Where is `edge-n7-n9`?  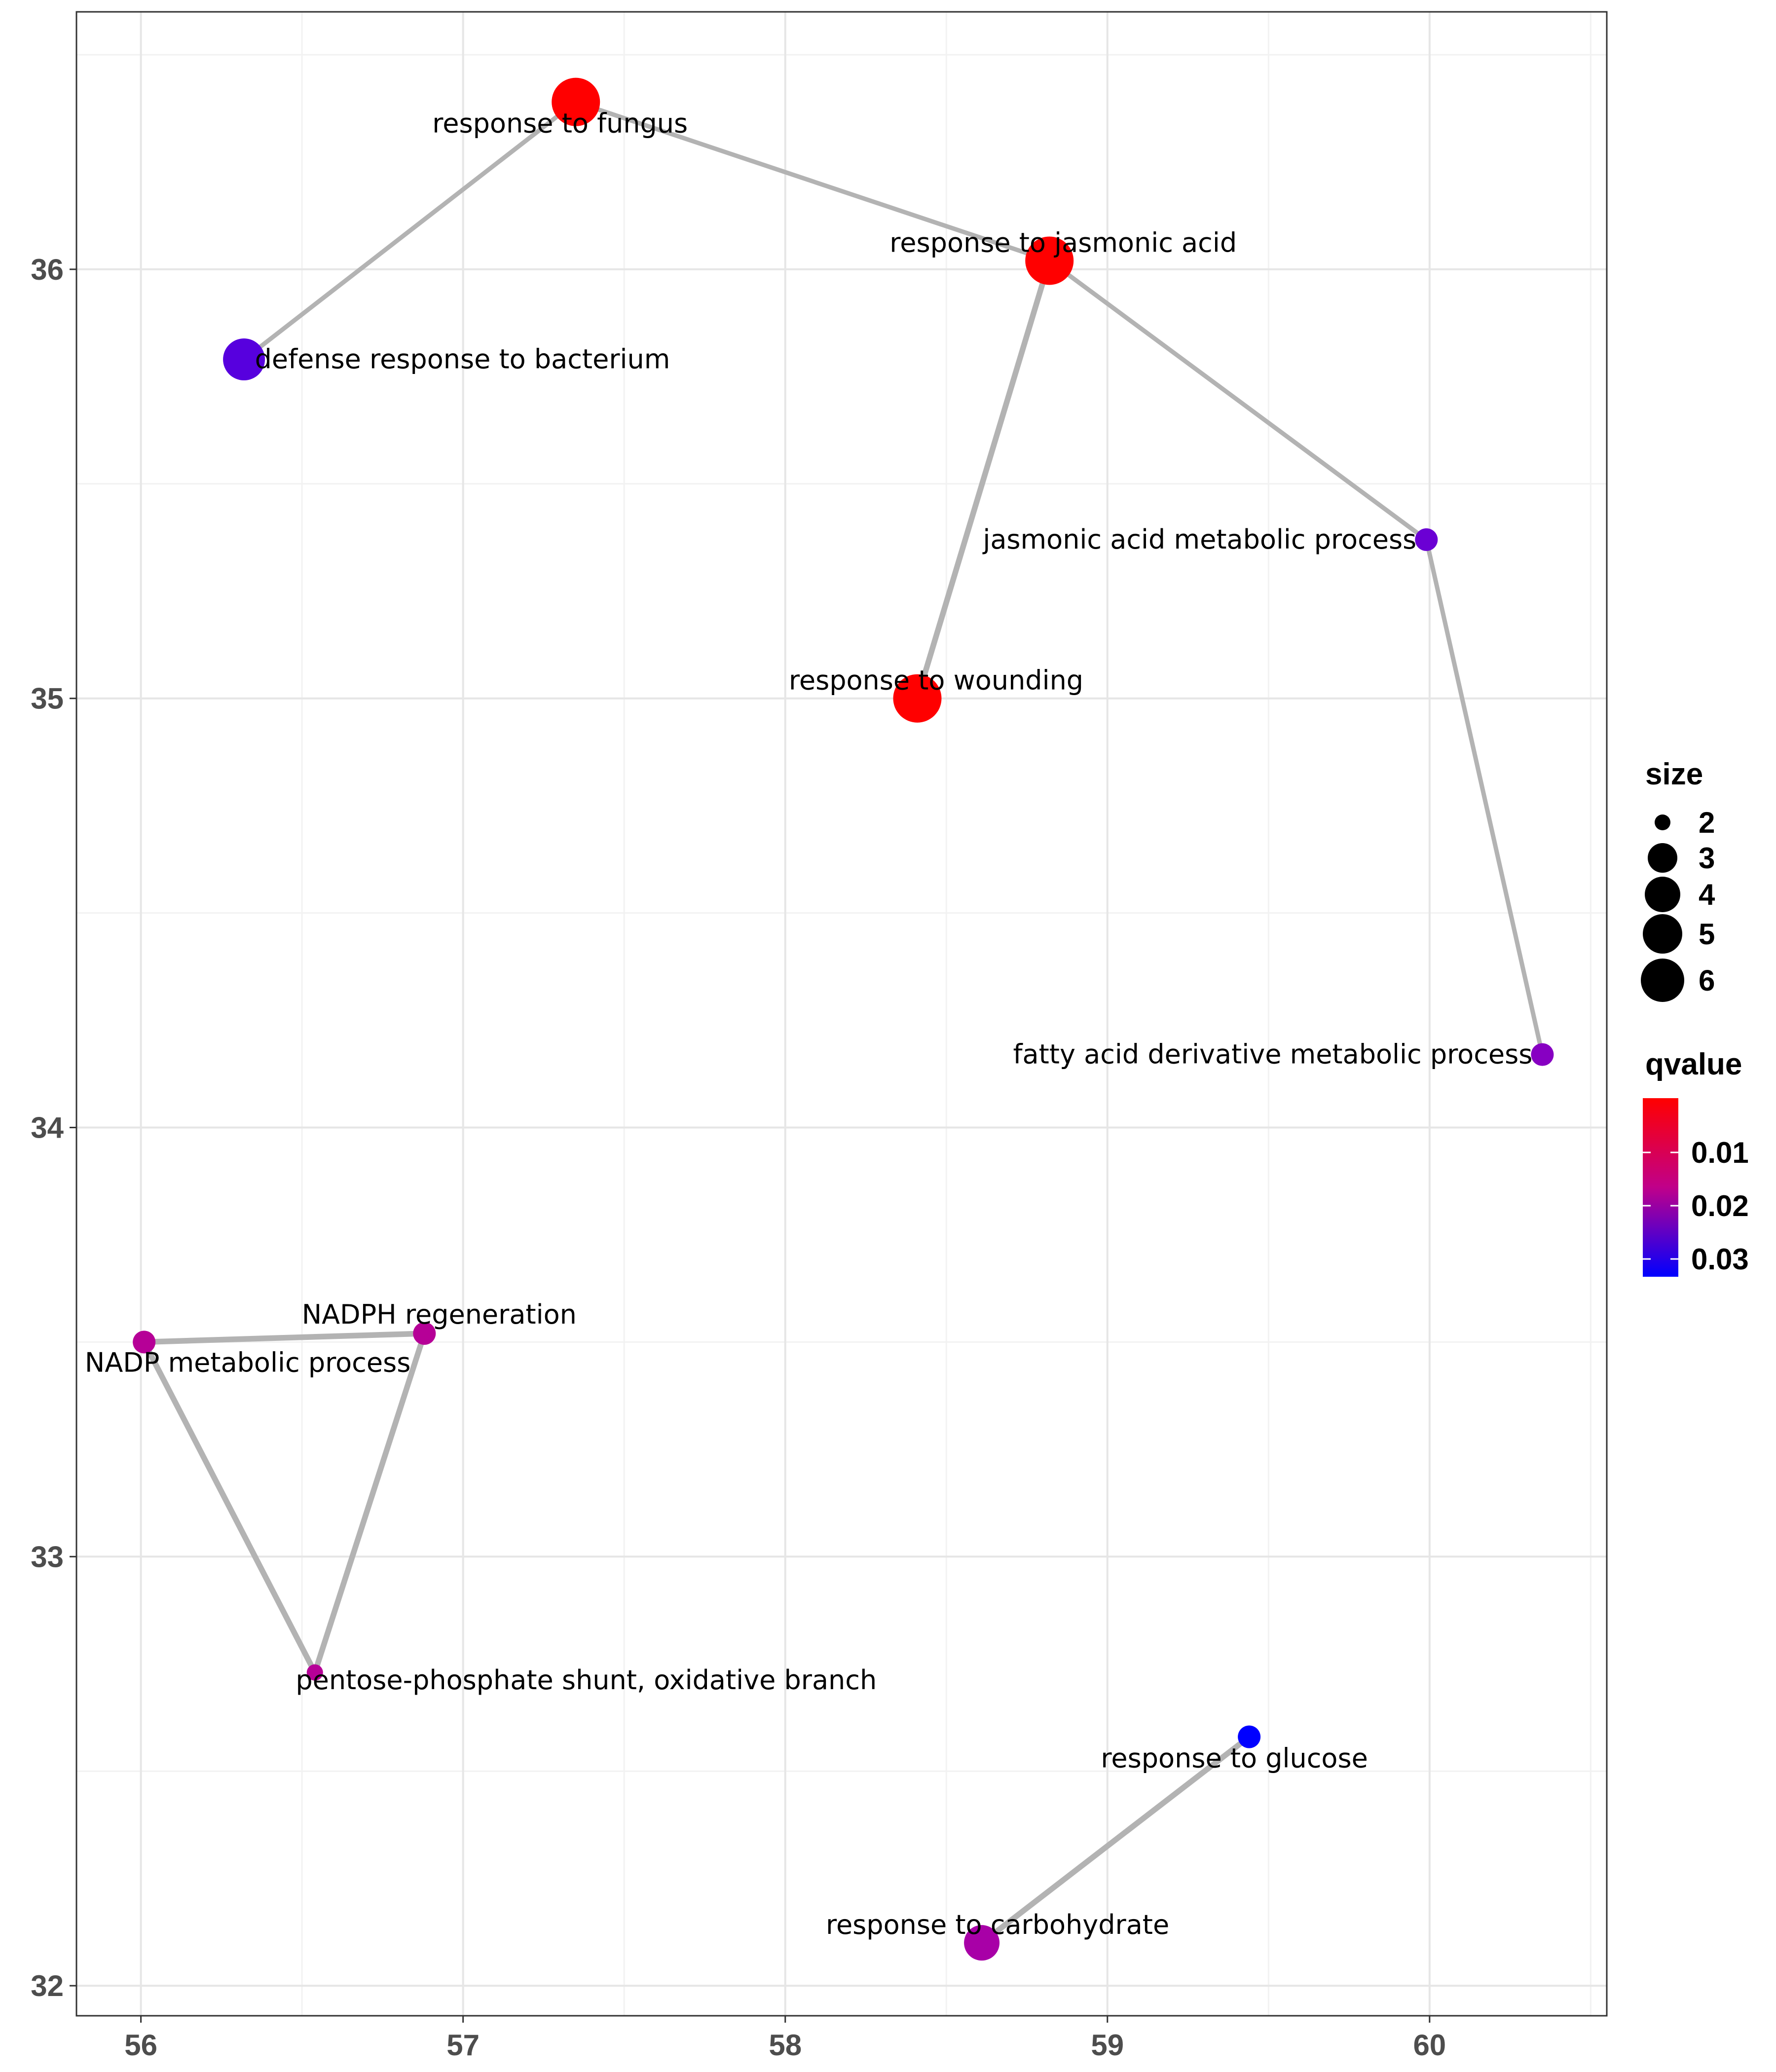 edge-n7-n9 is located at coordinates (370, 1503).